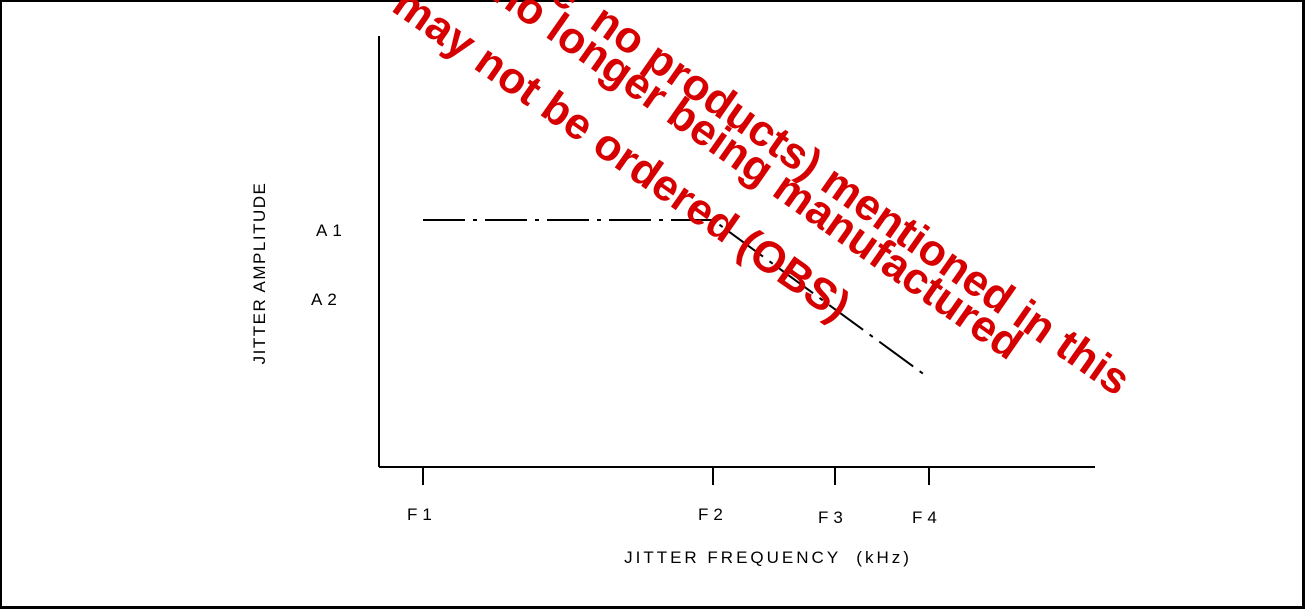 The width and height of the screenshot is (1305, 609). Describe the element at coordinates (927, 517) in the screenshot. I see `x-tick-label-f4: F4` at that location.